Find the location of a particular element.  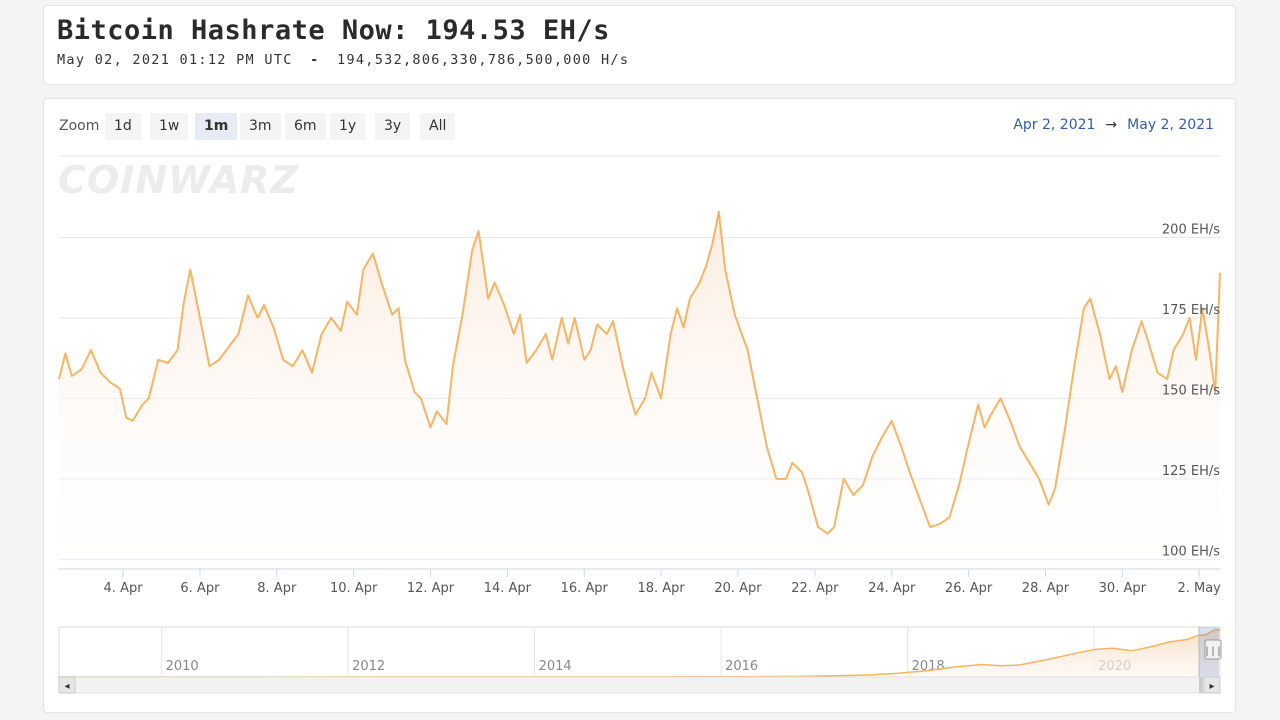

scrollbar-thumb is located at coordinates (1201, 685).